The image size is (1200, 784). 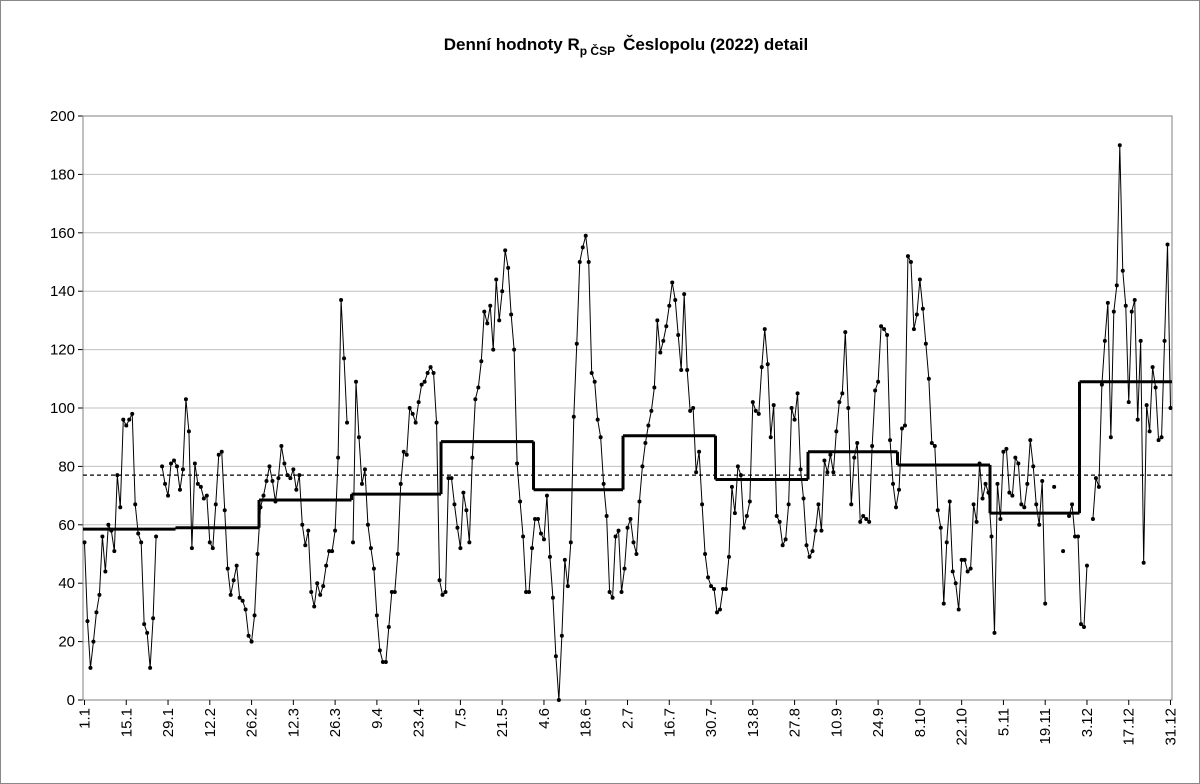 I want to click on x-tick-label: 21.5, so click(x=502, y=722).